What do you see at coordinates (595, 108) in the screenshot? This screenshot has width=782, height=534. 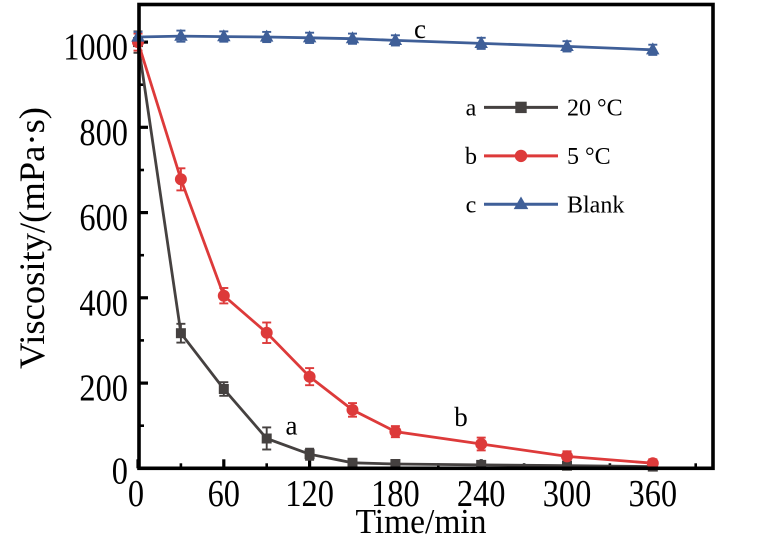 I see `svg-text: 20 °C` at bounding box center [595, 108].